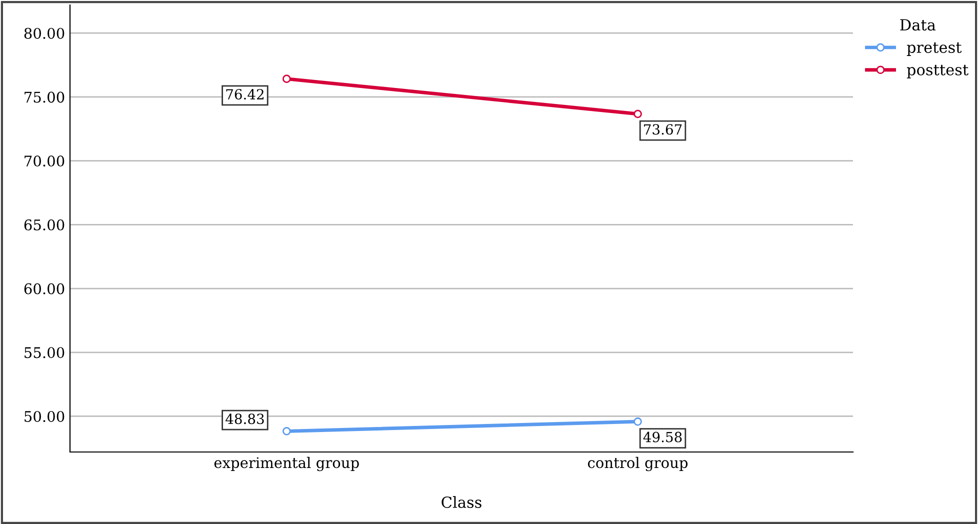 Image resolution: width=978 pixels, height=524 pixels. Describe the element at coordinates (662, 437) in the screenshot. I see `data-label: 49.58` at that location.